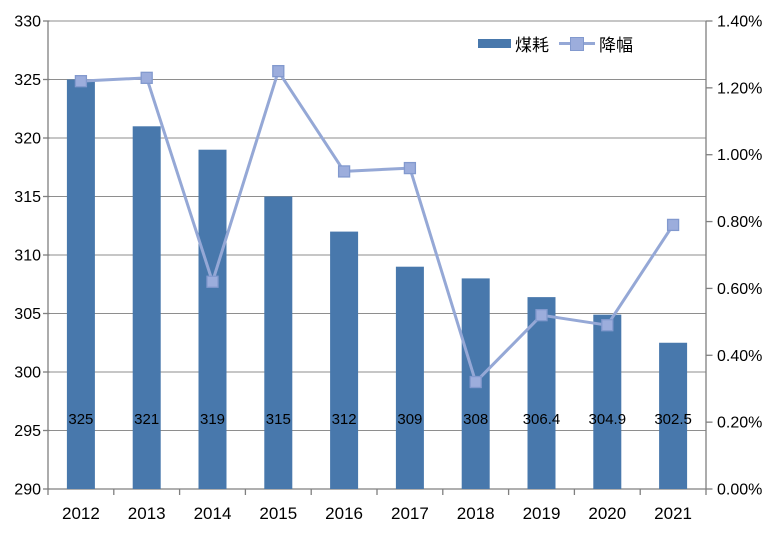  I want to click on legend-label-decline: 降幅, so click(616, 45).